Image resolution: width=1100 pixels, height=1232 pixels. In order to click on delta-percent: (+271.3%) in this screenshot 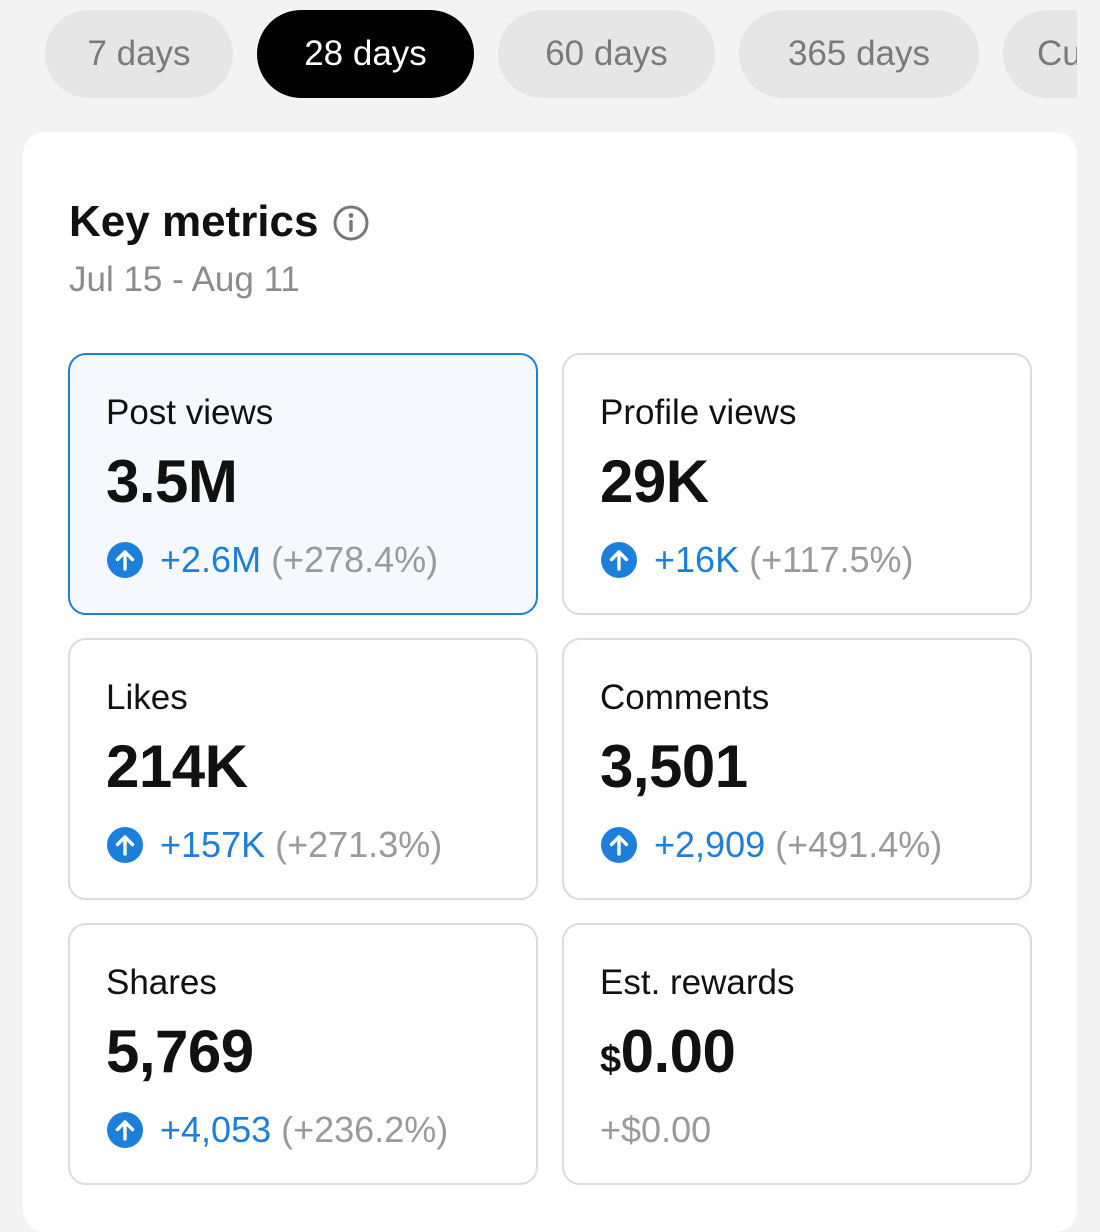, I will do `click(359, 844)`.